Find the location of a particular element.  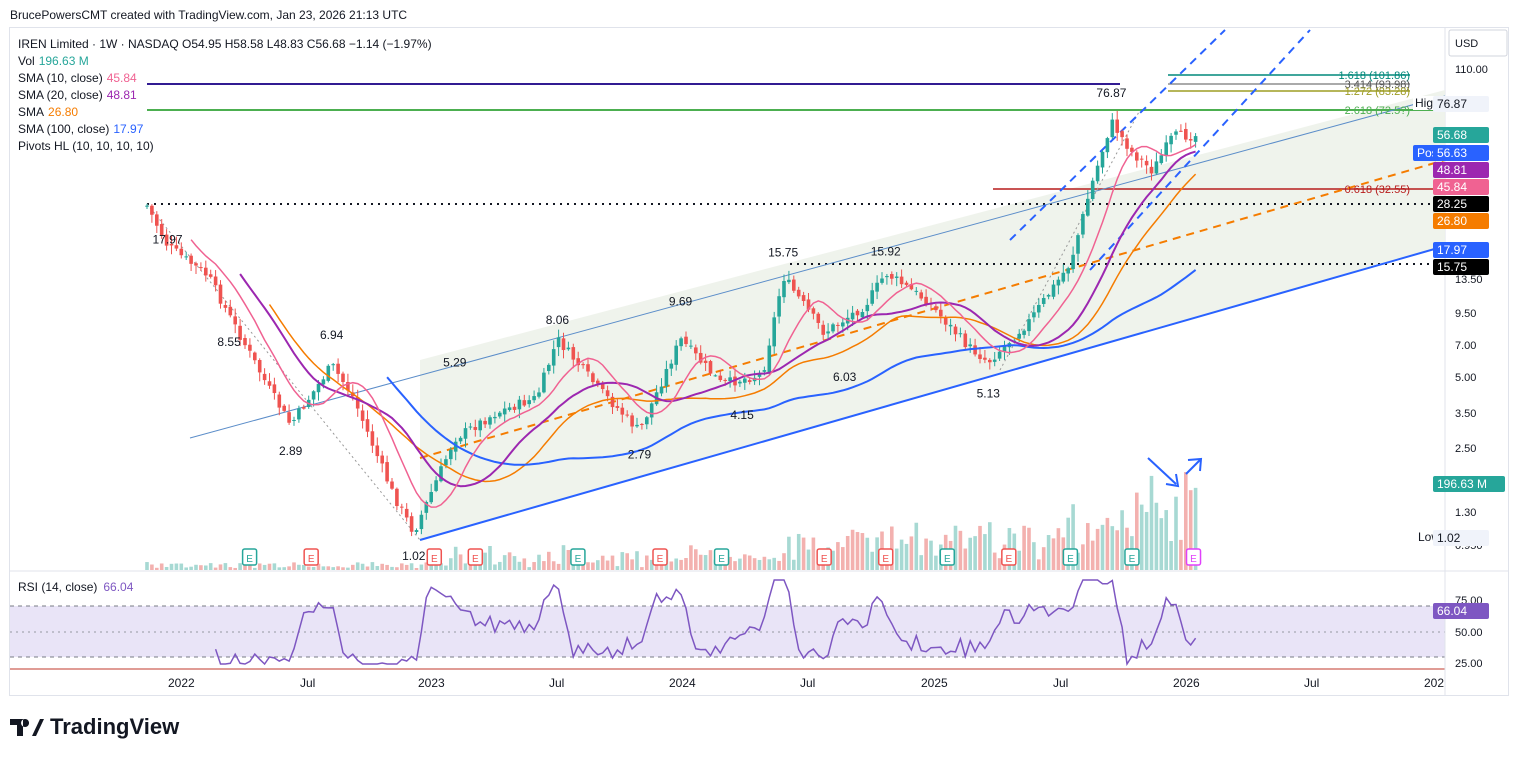

earnings-marker-letter: E is located at coordinates (824, 559).